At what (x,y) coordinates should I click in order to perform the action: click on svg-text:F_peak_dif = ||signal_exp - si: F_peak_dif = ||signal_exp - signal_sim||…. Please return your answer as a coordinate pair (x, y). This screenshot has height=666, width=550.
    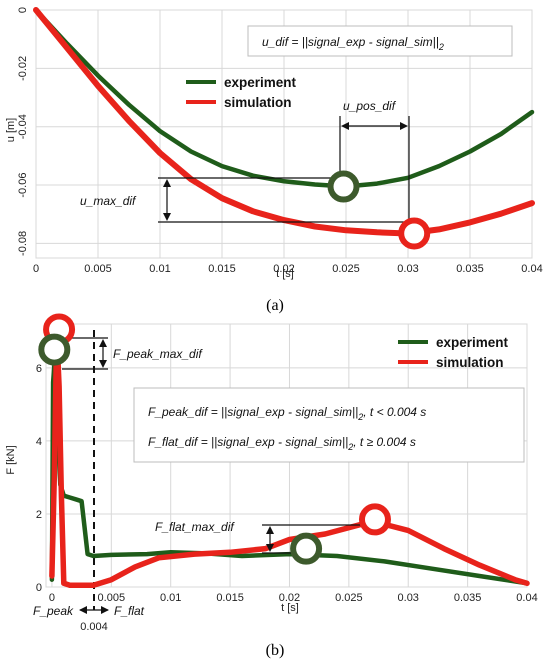
    Looking at the image, I should click on (287, 413).